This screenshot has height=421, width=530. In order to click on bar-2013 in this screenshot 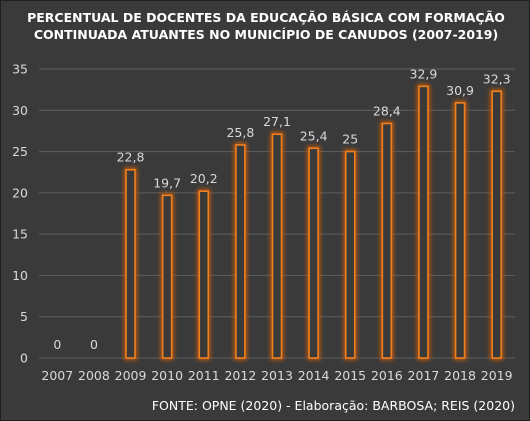, I will do `click(277, 246)`.